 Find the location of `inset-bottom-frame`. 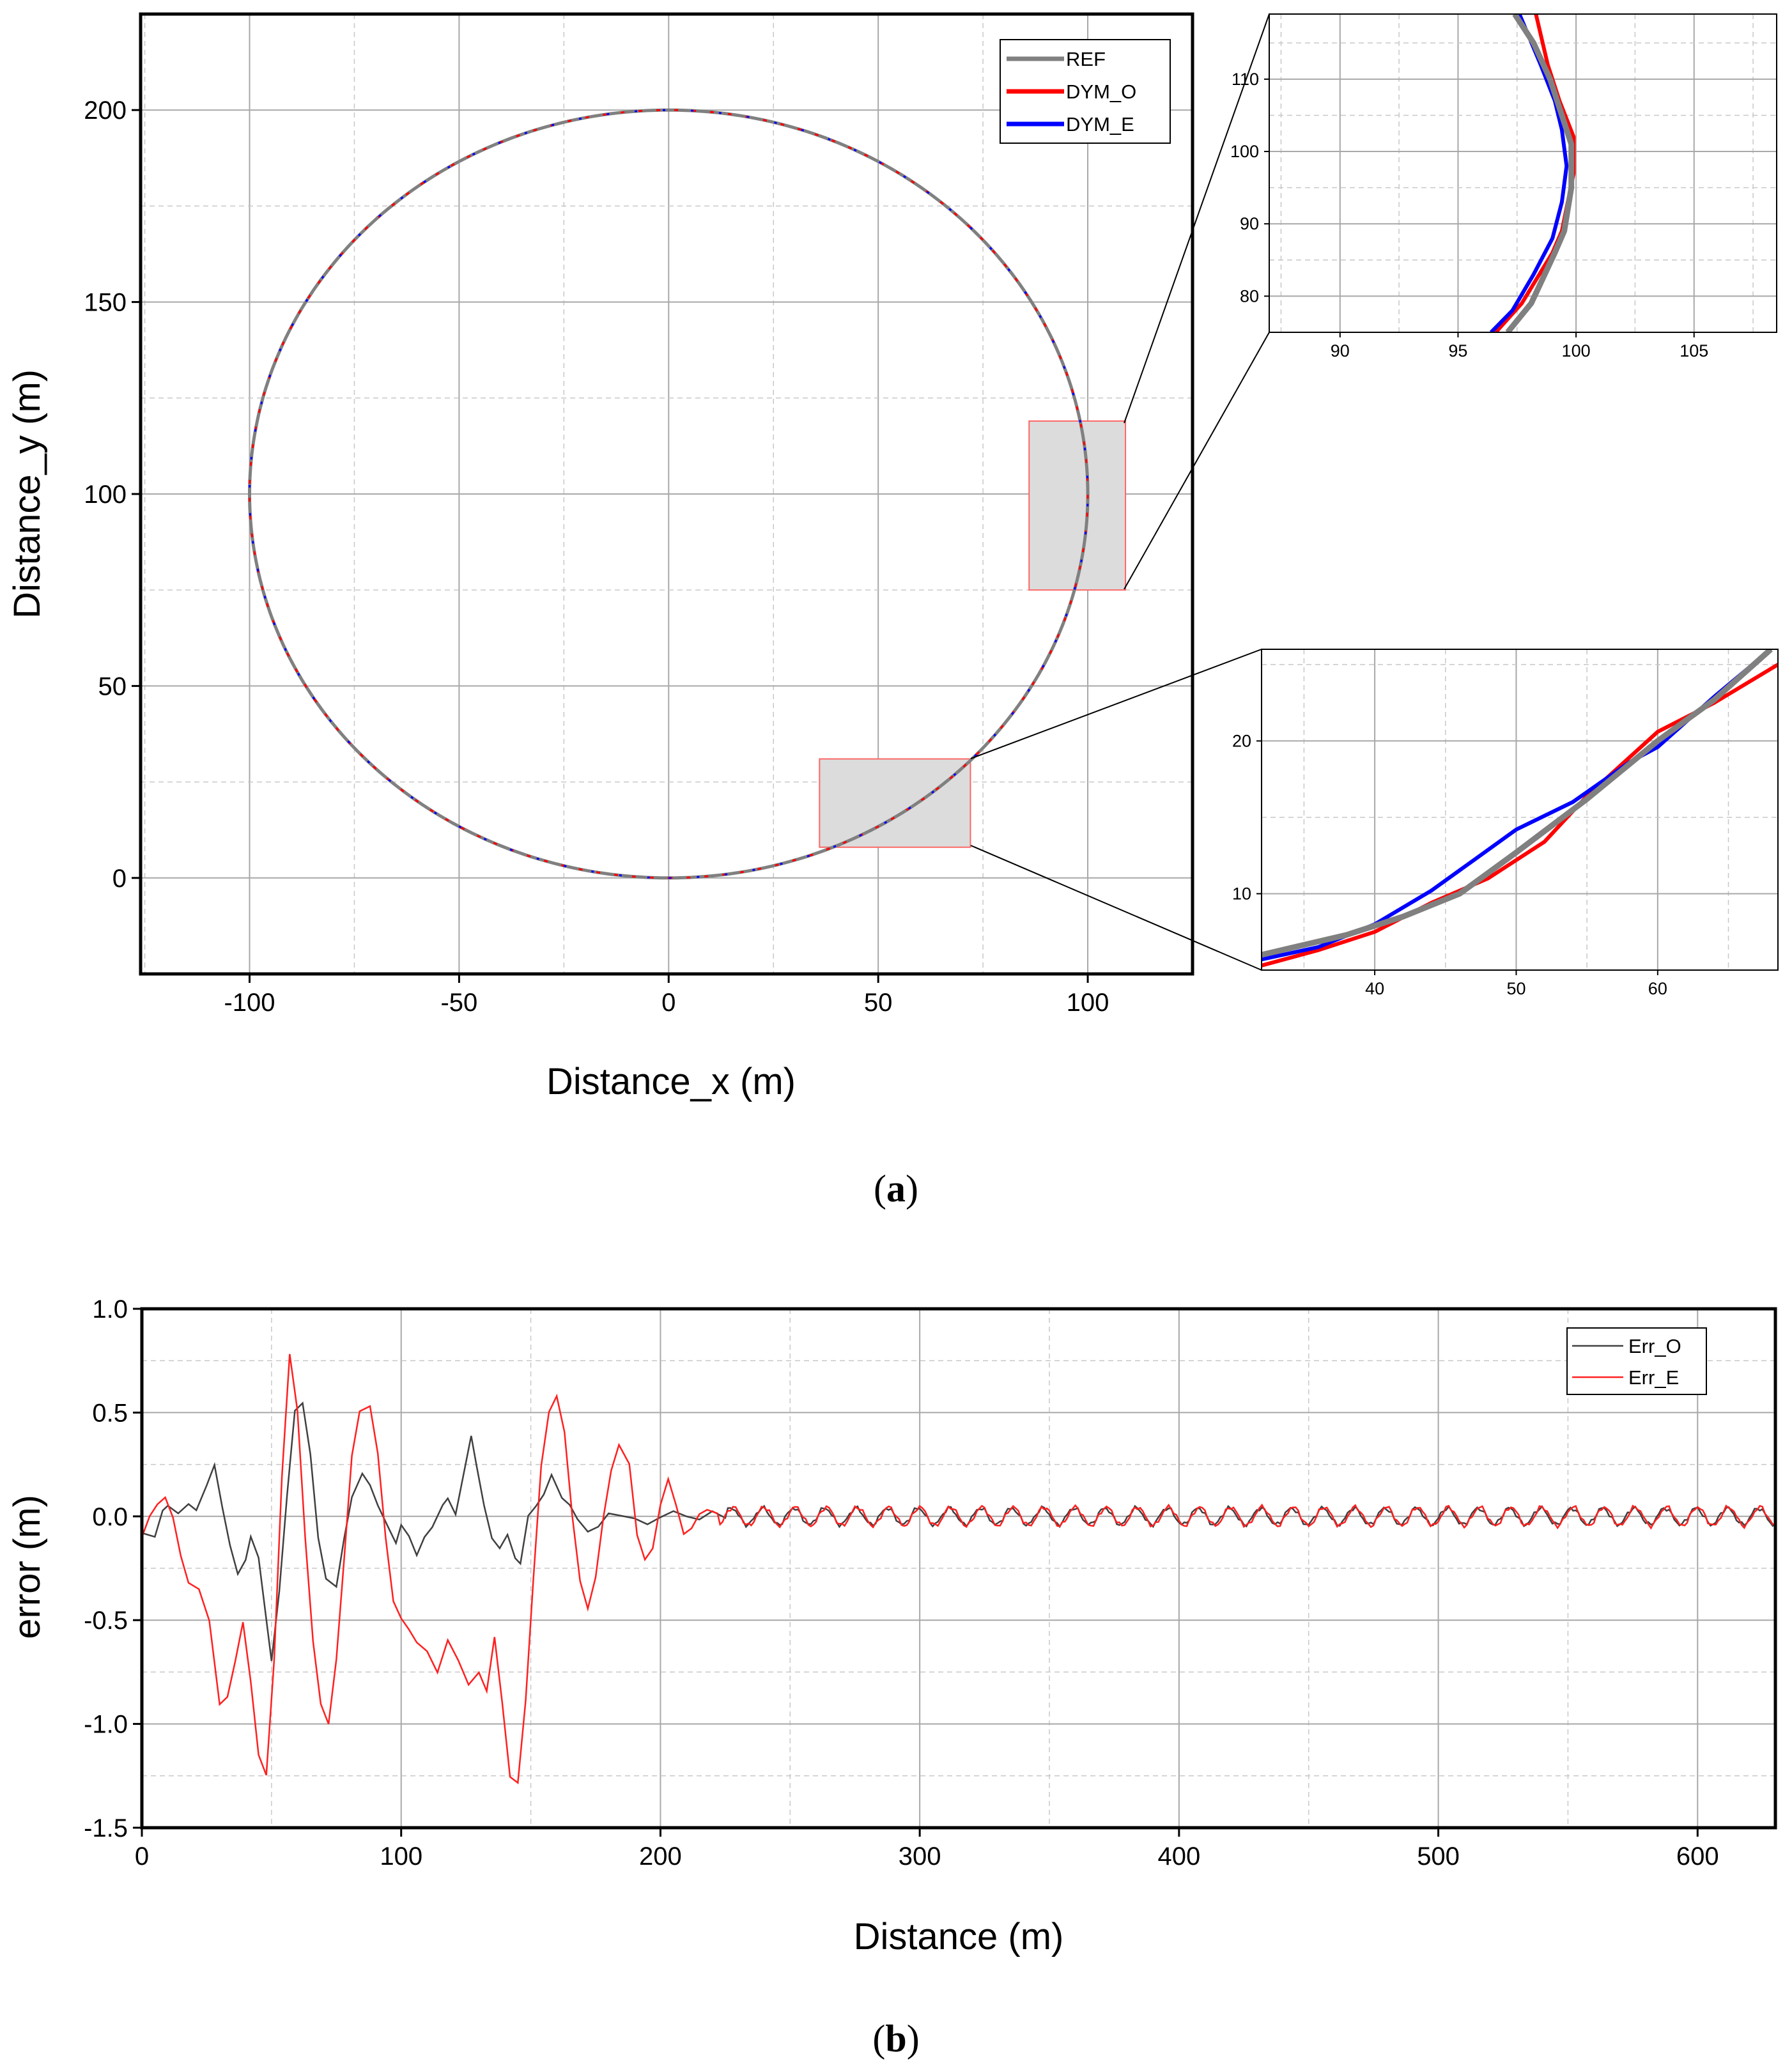

inset-bottom-frame is located at coordinates (1520, 810).